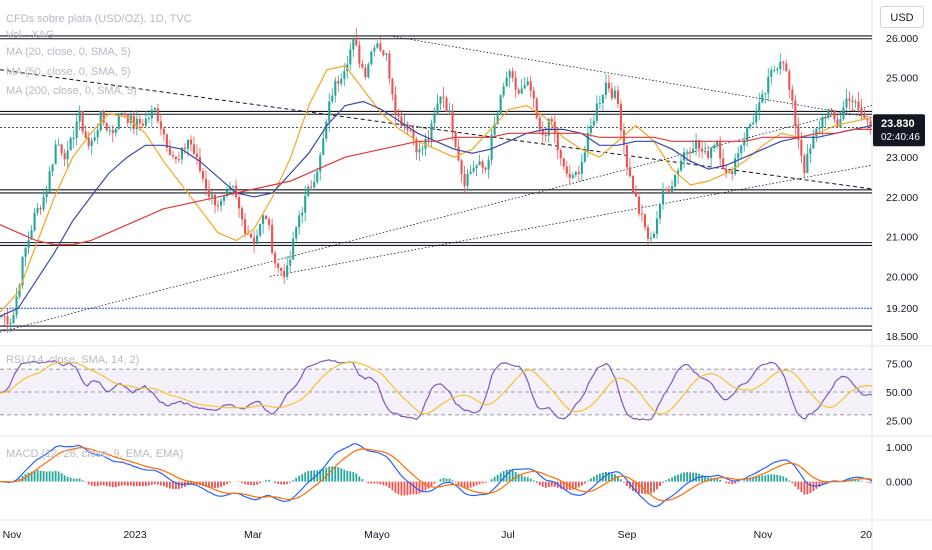 This screenshot has width=932, height=550. What do you see at coordinates (902, 277) in the screenshot?
I see `price-tick-label: 20.000` at bounding box center [902, 277].